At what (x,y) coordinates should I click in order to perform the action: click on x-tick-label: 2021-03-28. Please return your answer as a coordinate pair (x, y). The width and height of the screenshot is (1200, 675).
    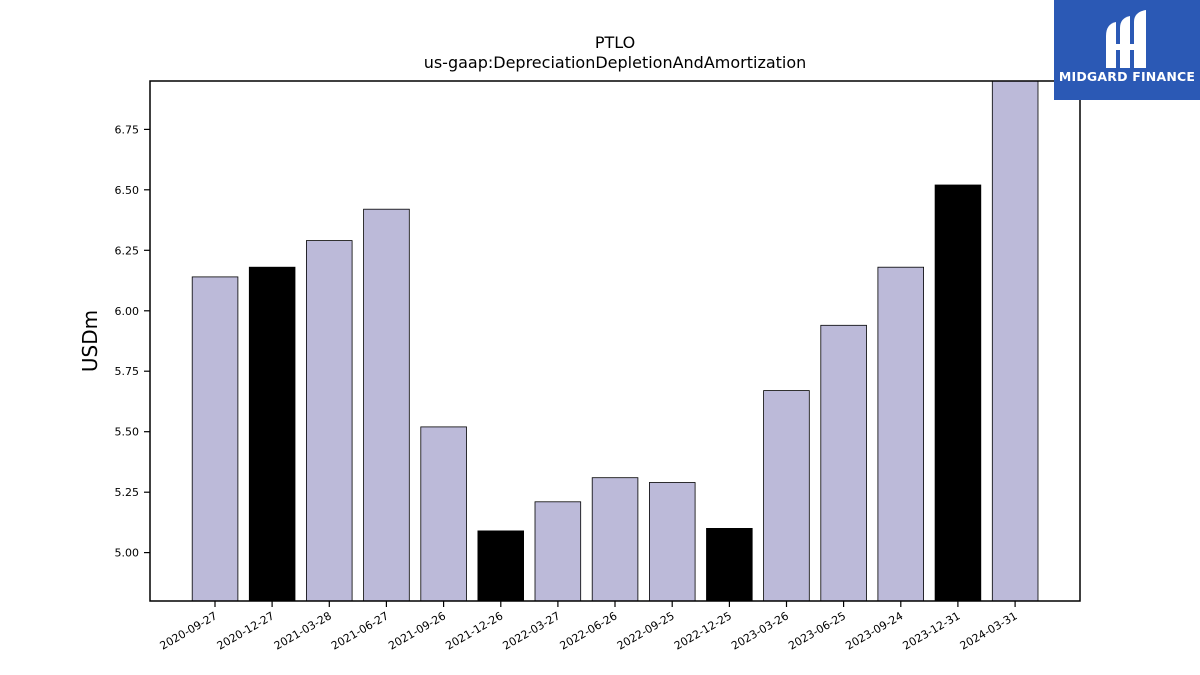
    Looking at the image, I should click on (303, 630).